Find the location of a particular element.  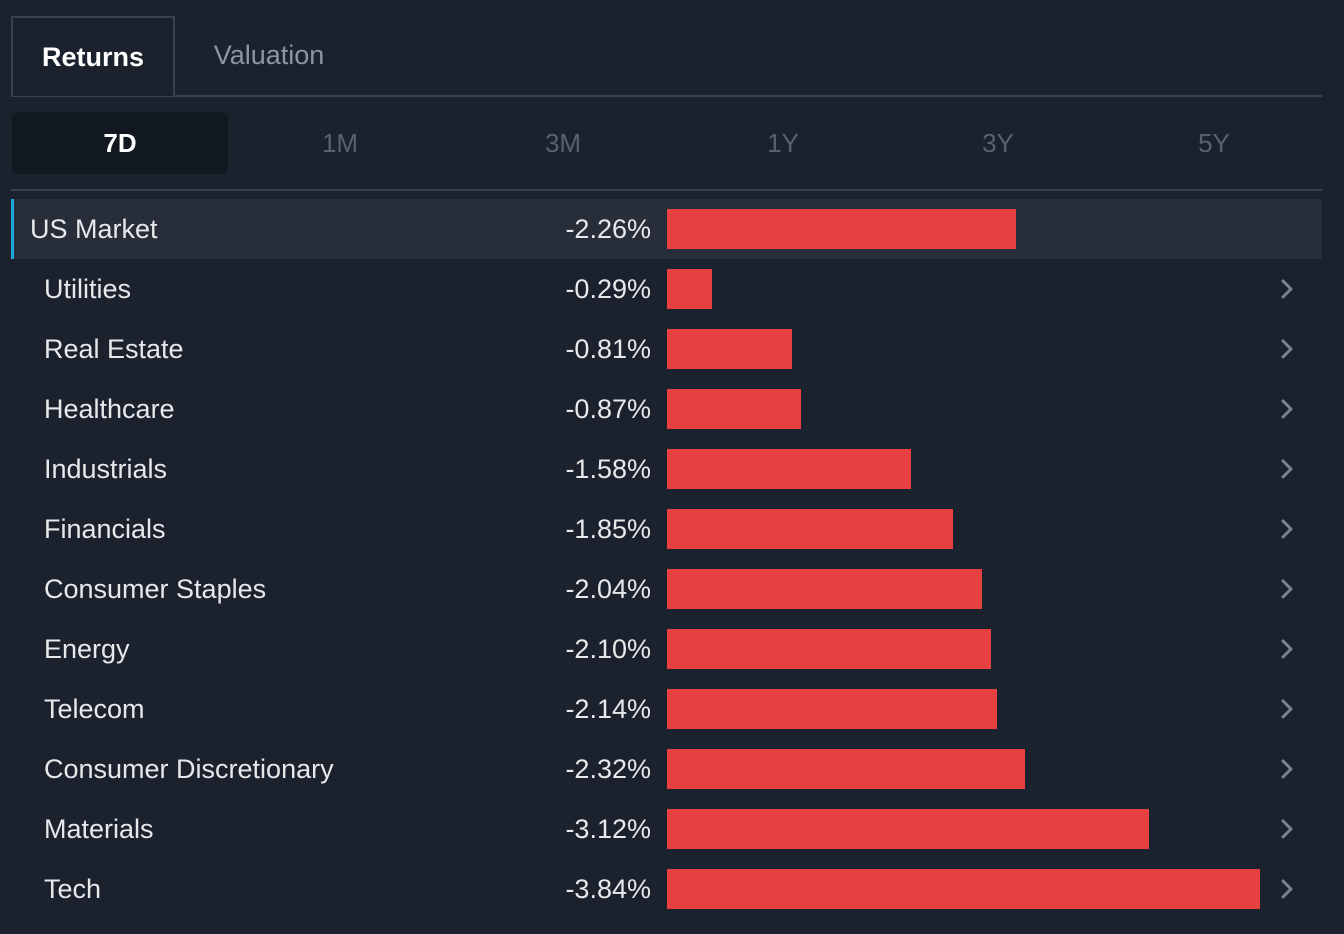

row-return-value: -0.87% is located at coordinates (608, 409).